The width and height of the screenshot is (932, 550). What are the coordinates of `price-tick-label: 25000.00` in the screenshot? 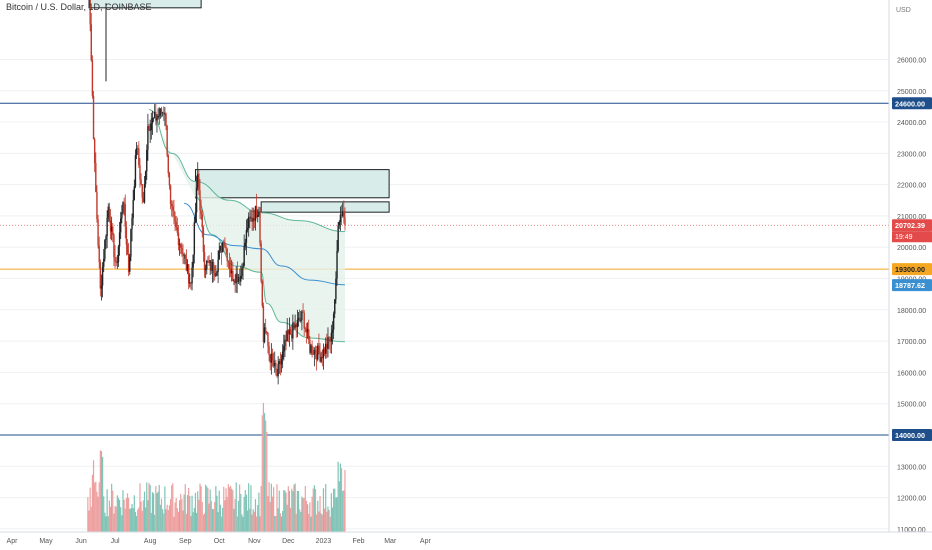 It's located at (911, 92).